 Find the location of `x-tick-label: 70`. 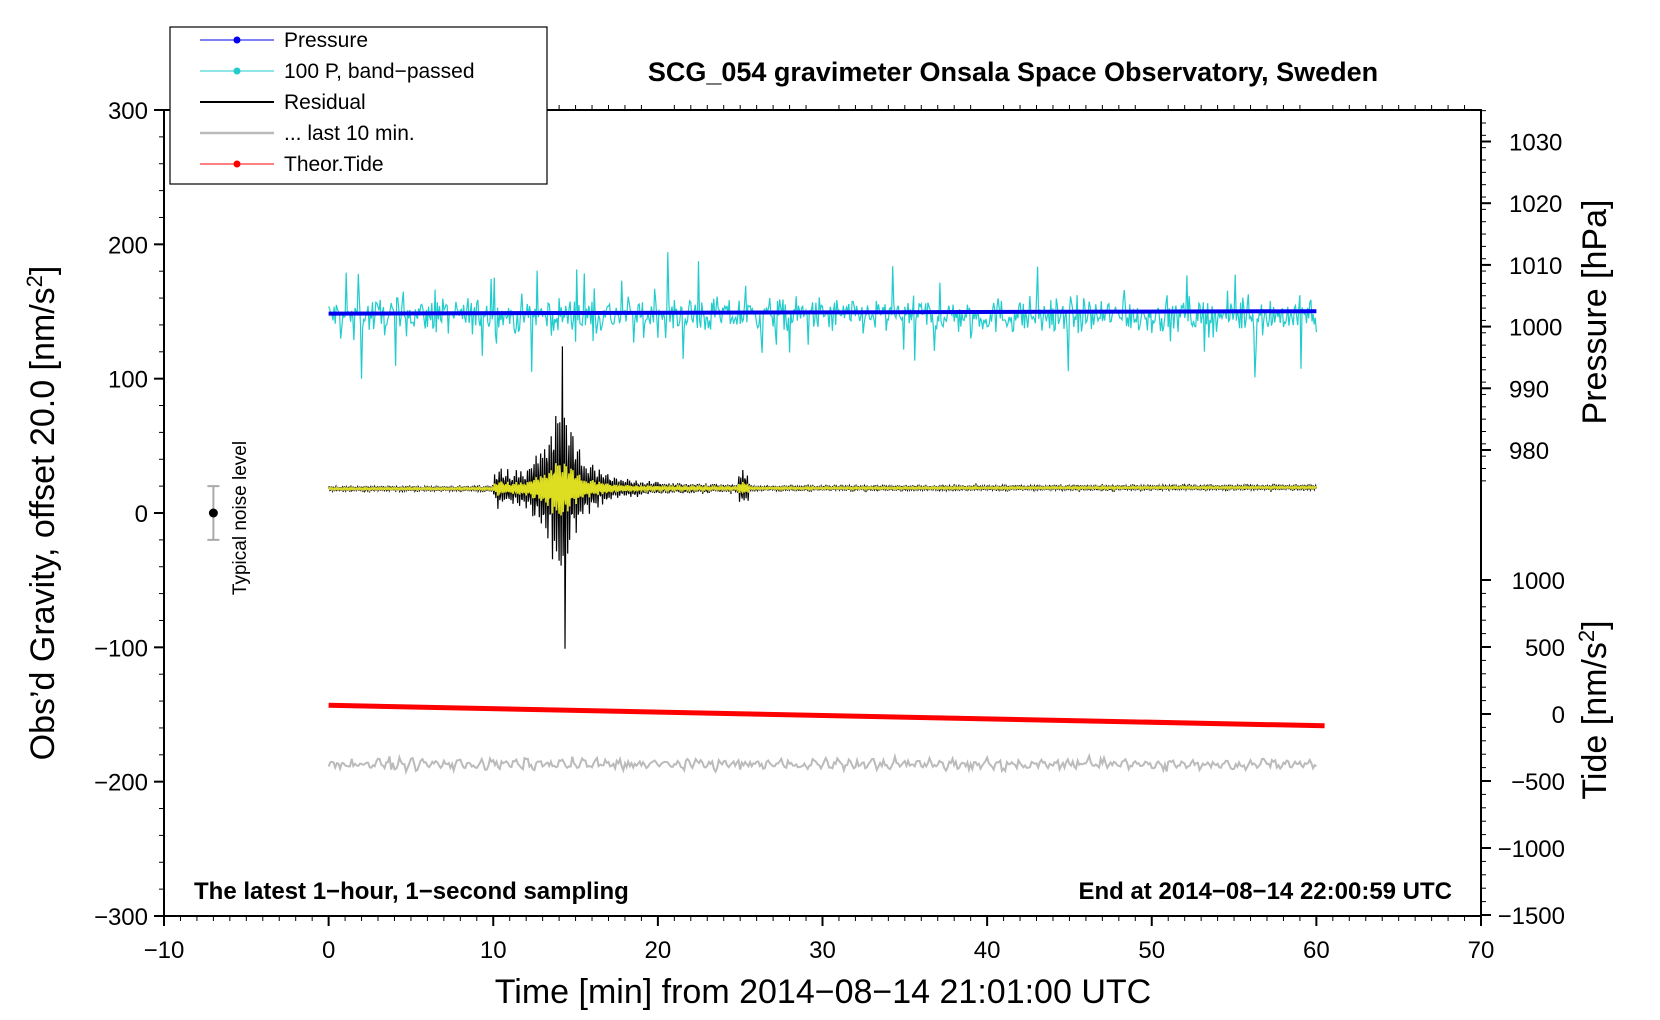

x-tick-label: 70 is located at coordinates (1481, 950).